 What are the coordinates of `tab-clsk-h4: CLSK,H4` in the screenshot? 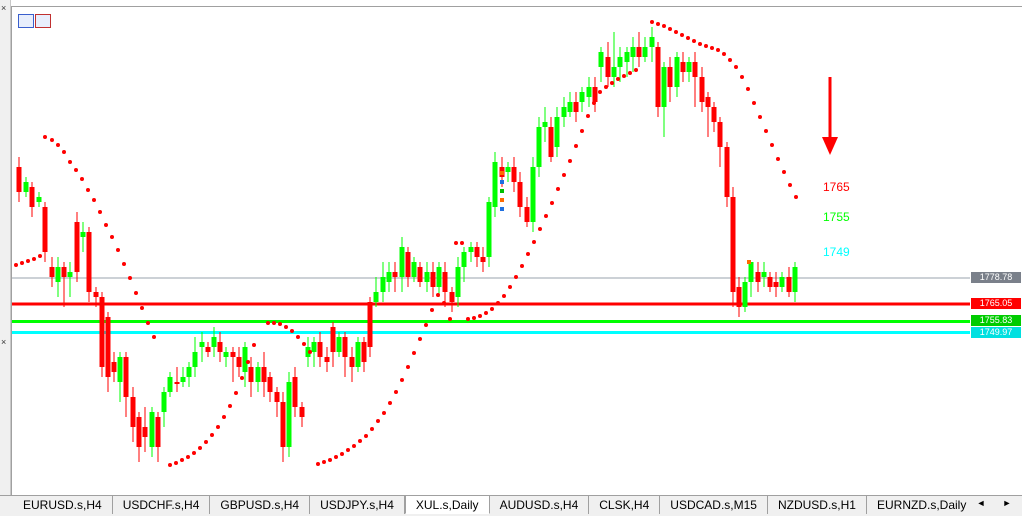 It's located at (625, 505).